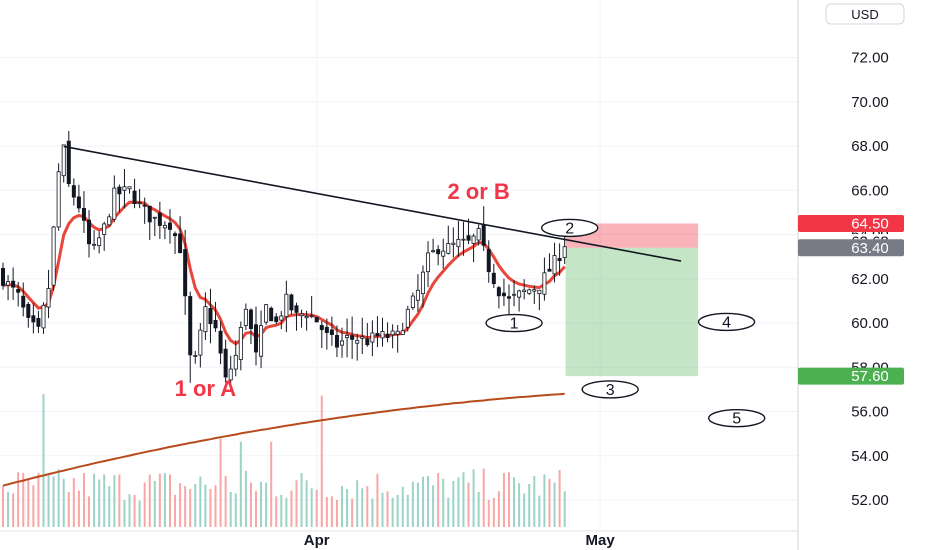 The width and height of the screenshot is (932, 550). What do you see at coordinates (870, 376) in the screenshot?
I see `price-marker-label: 57.60` at bounding box center [870, 376].